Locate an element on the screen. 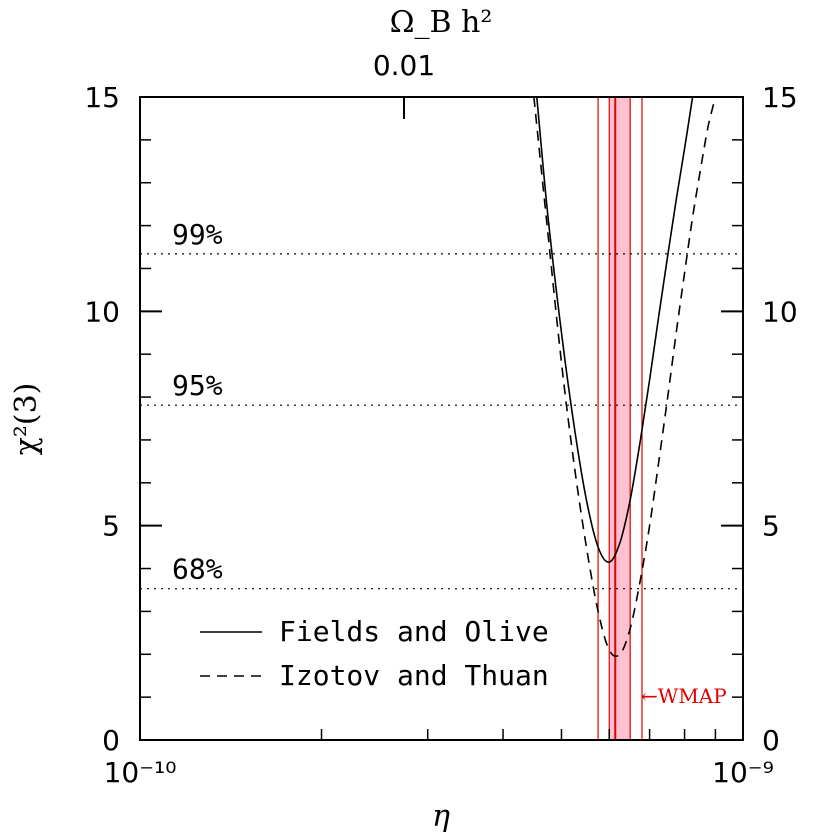  x-tick-label-max: 10⁻⁹ is located at coordinates (743, 772).